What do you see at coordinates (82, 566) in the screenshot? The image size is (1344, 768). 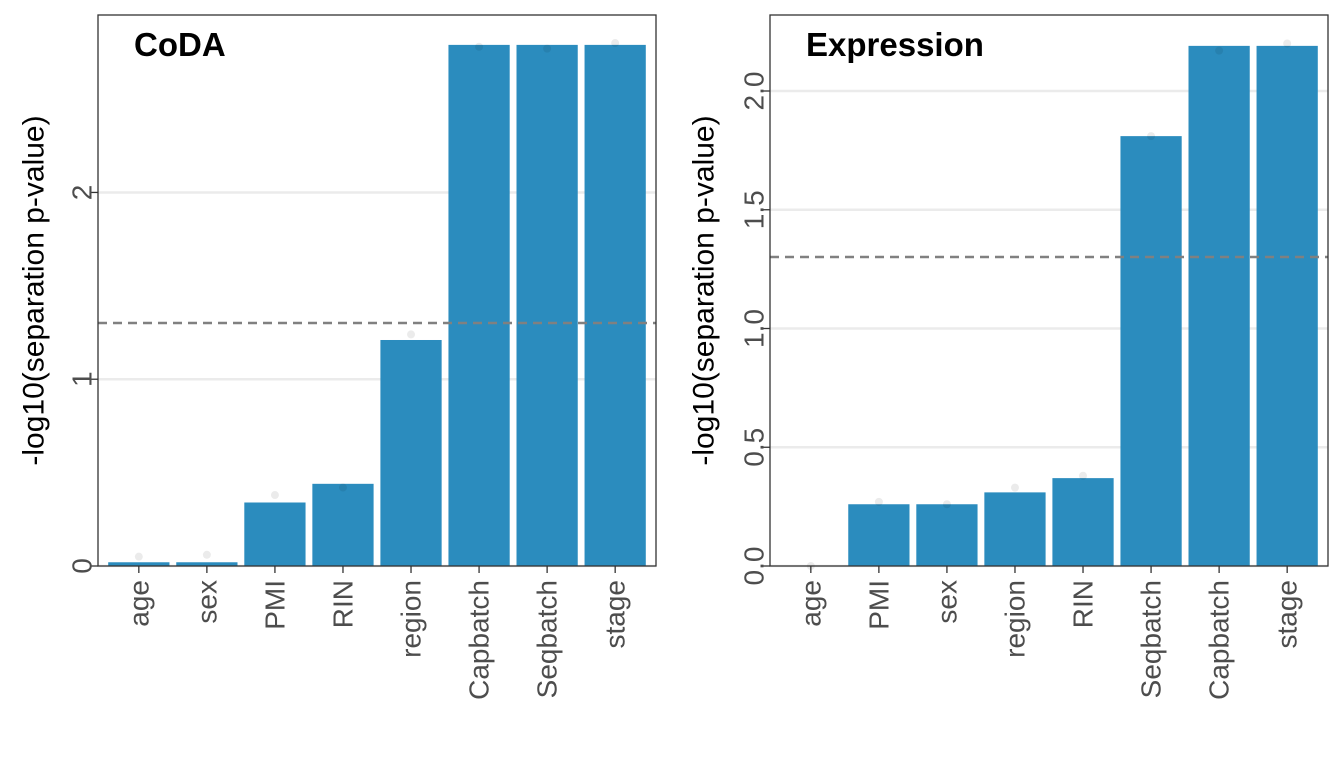 I see `y-tick-label: 0` at bounding box center [82, 566].